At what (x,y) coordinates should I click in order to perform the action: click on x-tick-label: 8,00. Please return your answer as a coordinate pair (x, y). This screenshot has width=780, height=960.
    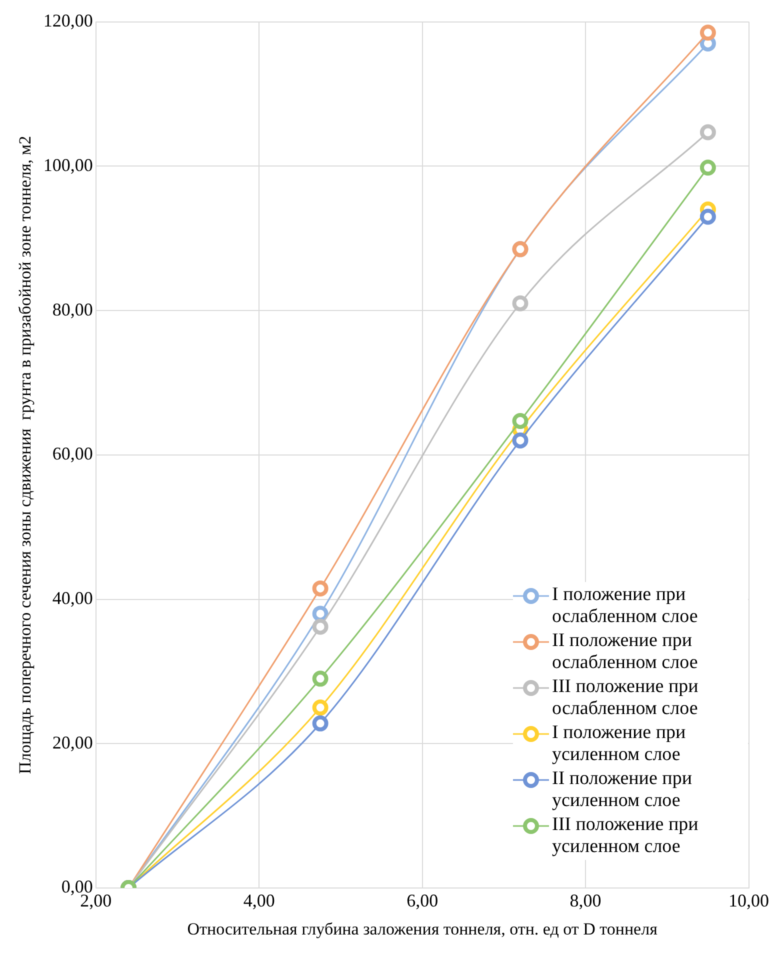
    Looking at the image, I should click on (586, 900).